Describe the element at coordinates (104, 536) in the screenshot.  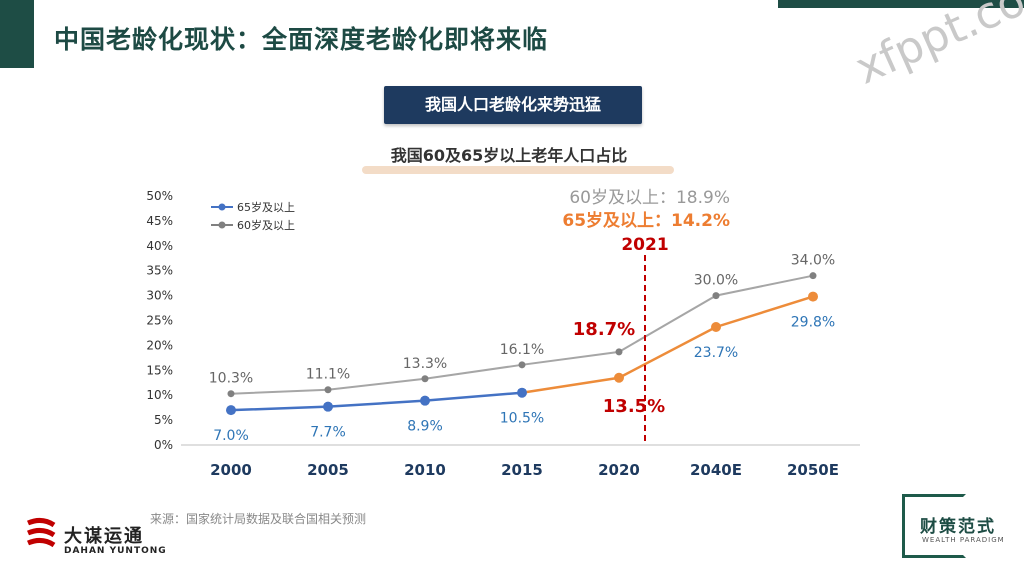
I see `logo-left-name: 大谋运通` at that location.